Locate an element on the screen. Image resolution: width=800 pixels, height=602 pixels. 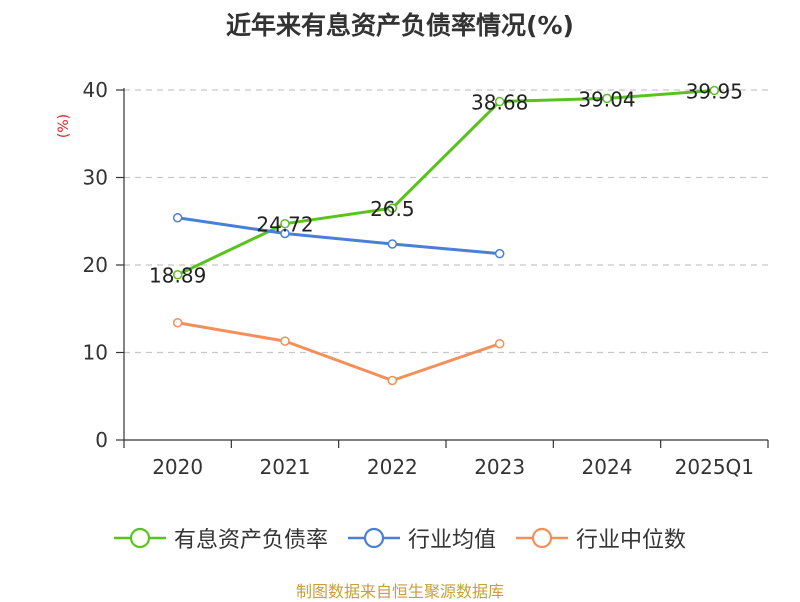
data-label: 38.68 is located at coordinates (499, 103).